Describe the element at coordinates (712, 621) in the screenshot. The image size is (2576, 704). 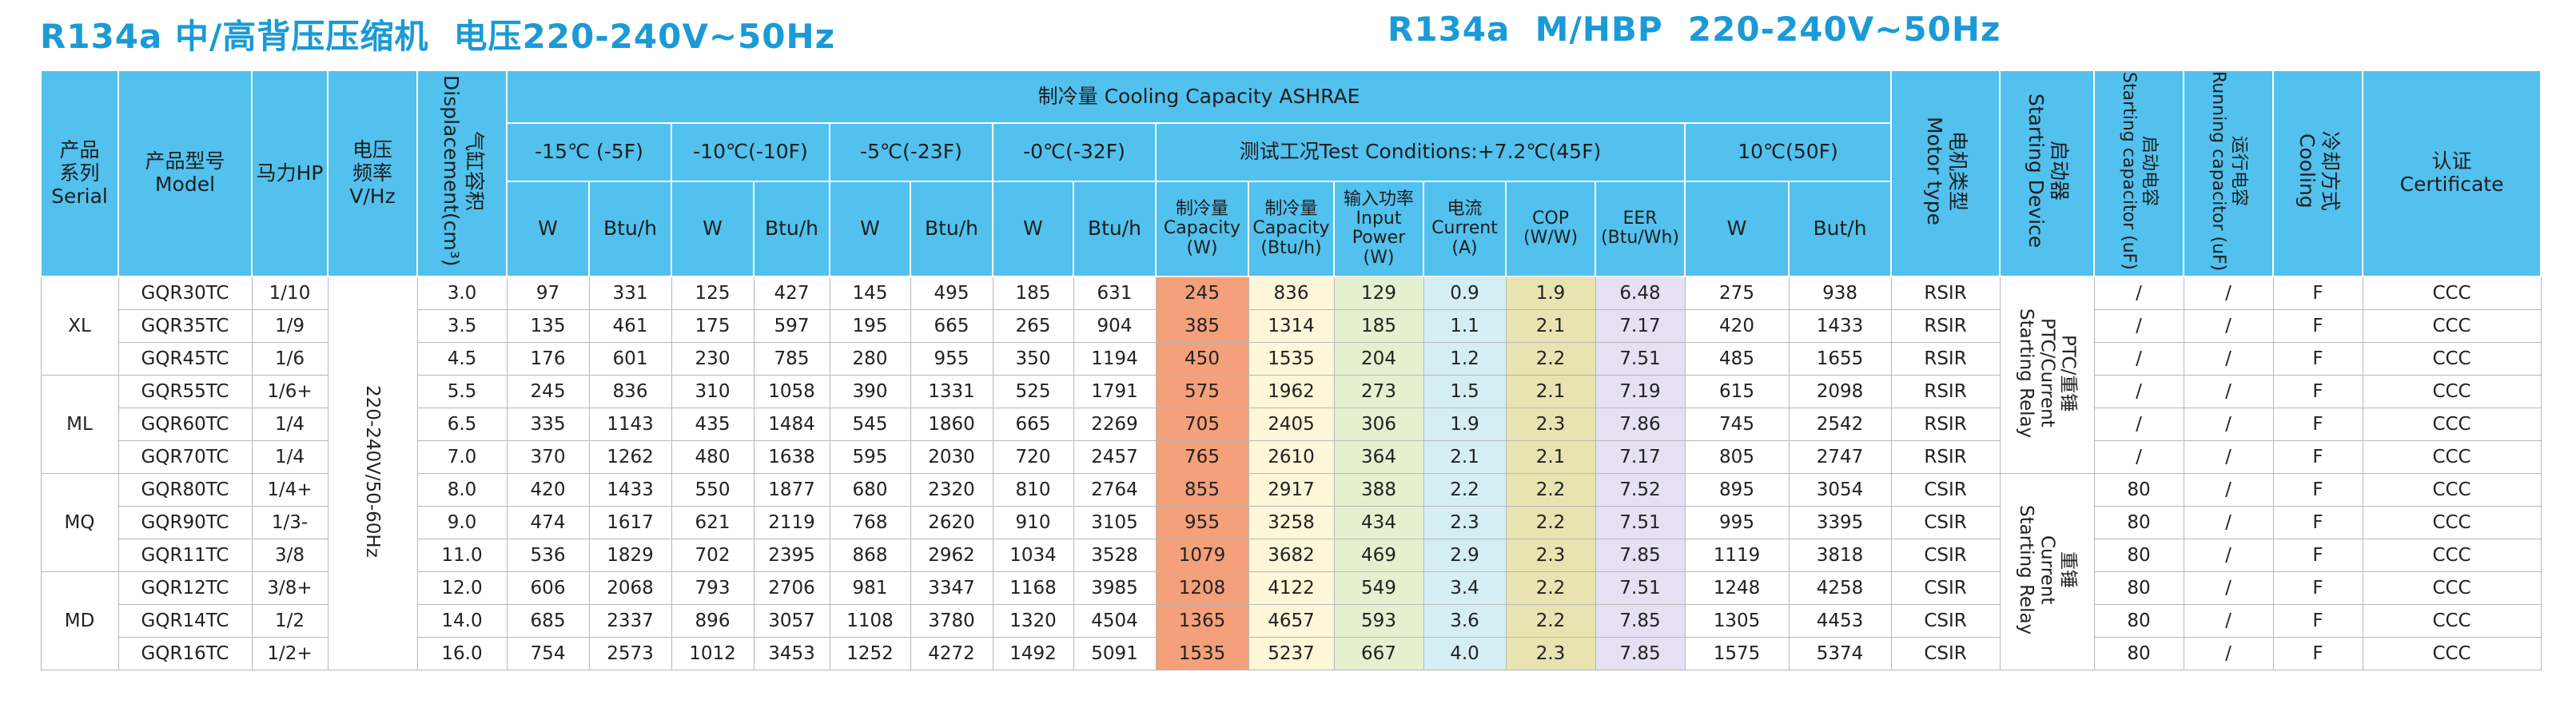
I see `table-cell: 896` at that location.